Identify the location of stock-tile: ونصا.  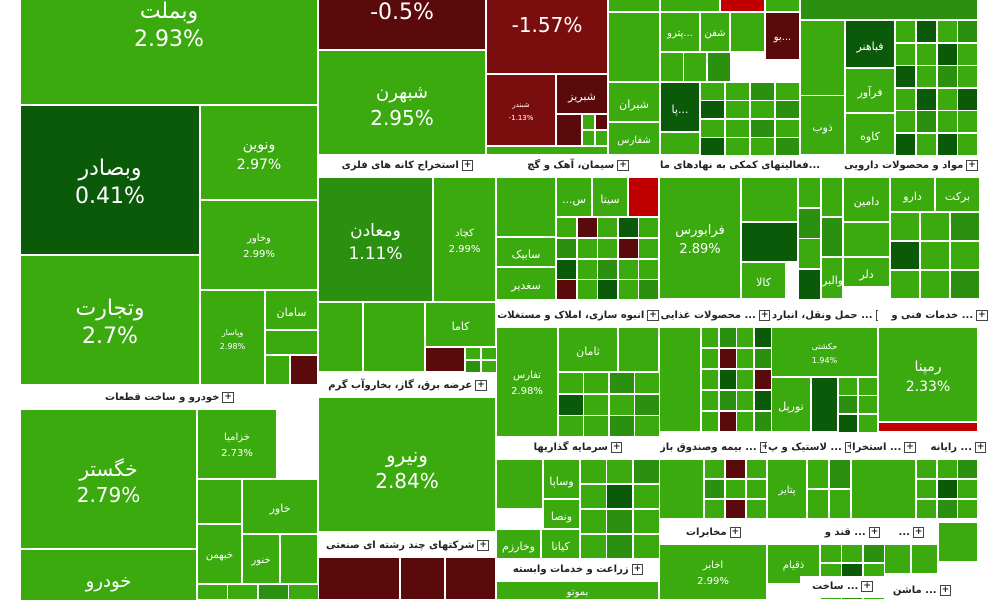
(561, 514).